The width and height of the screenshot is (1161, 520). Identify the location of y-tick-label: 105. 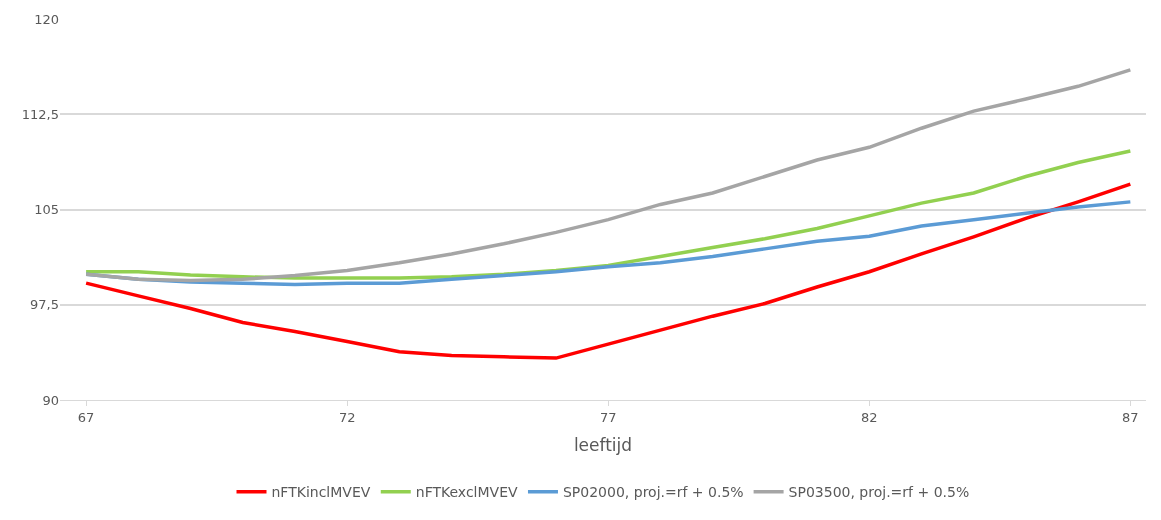
(46, 210).